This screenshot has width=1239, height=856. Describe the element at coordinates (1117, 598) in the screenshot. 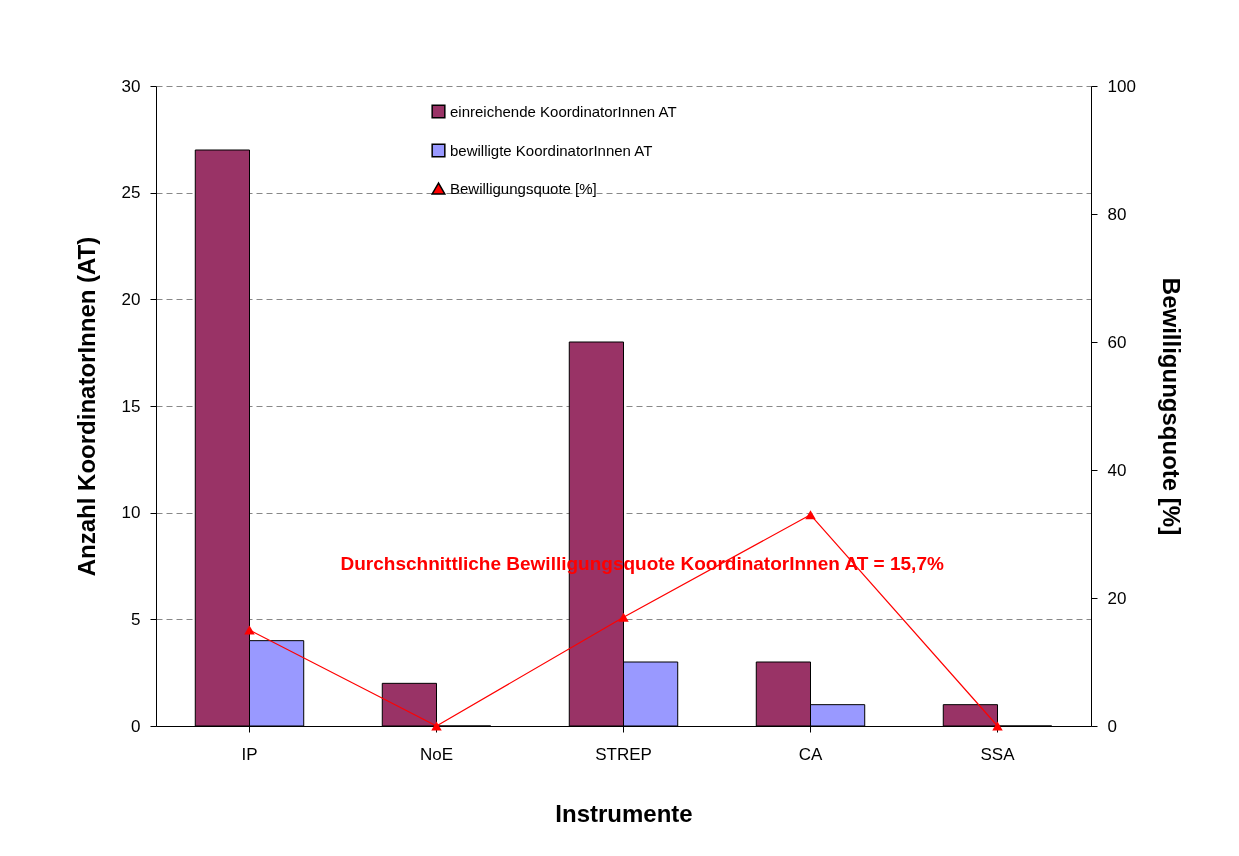

I see `y2-tick-label: 20` at that location.